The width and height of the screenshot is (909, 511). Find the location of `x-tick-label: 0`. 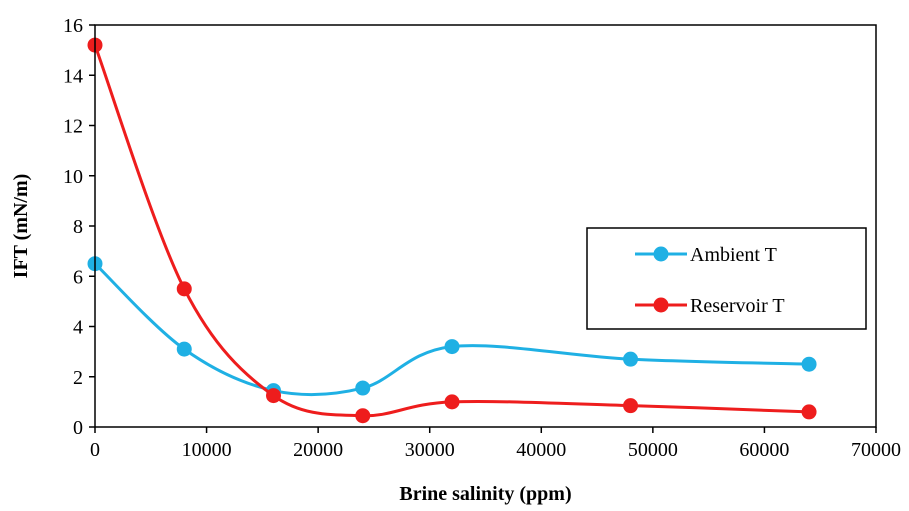

x-tick-label: 0 is located at coordinates (95, 450).